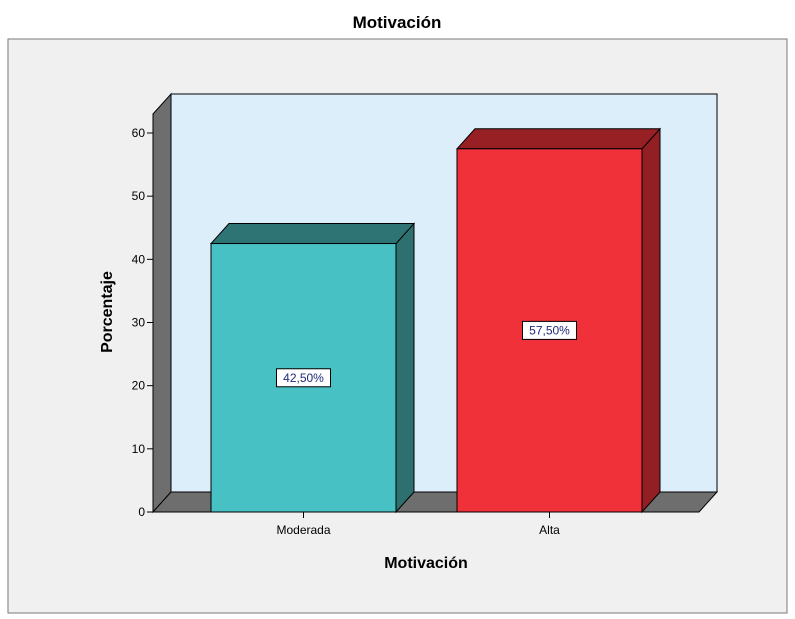  What do you see at coordinates (549, 530) in the screenshot?
I see `x-tick-label: Alta` at bounding box center [549, 530].